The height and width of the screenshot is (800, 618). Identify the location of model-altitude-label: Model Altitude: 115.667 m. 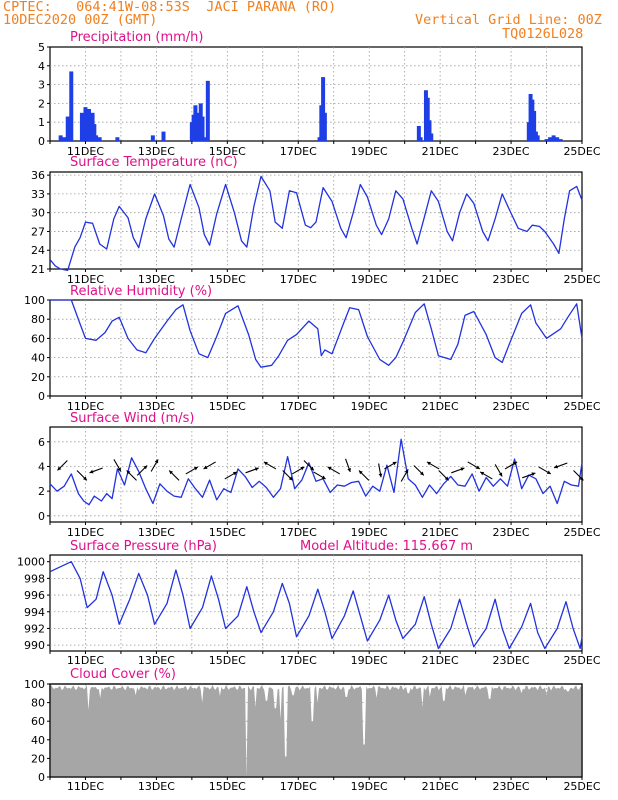
(386, 546).